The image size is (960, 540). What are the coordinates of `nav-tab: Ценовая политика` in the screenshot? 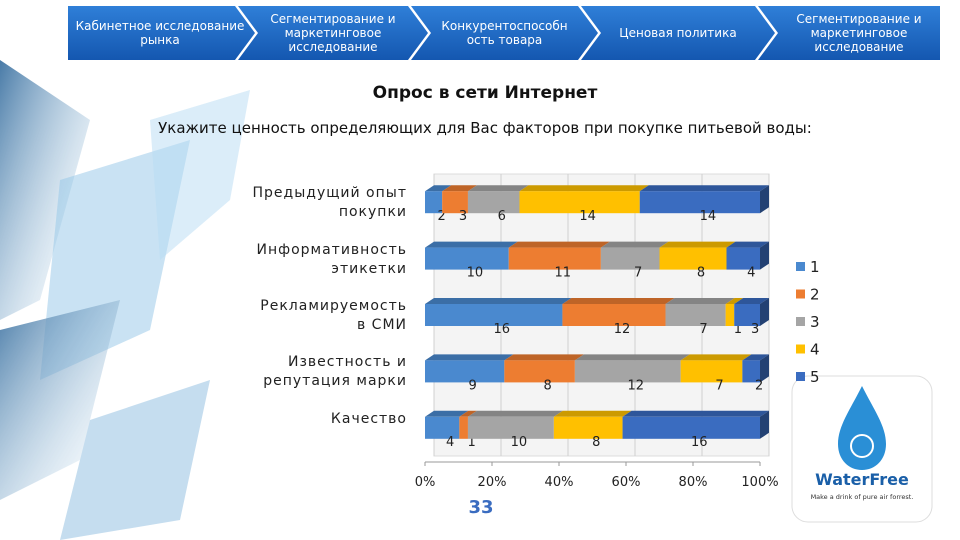 It's located at (678, 33).